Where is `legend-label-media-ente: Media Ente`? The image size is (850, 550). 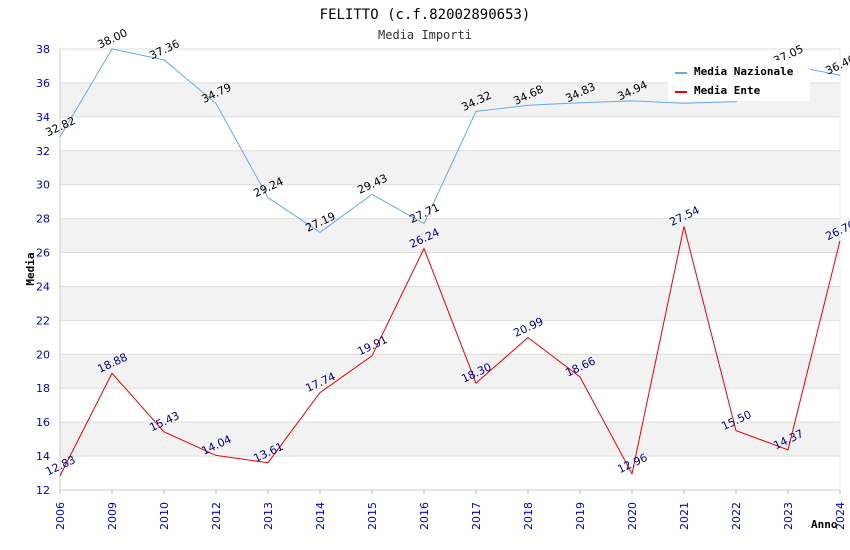 legend-label-media-ente: Media Ente is located at coordinates (727, 90).